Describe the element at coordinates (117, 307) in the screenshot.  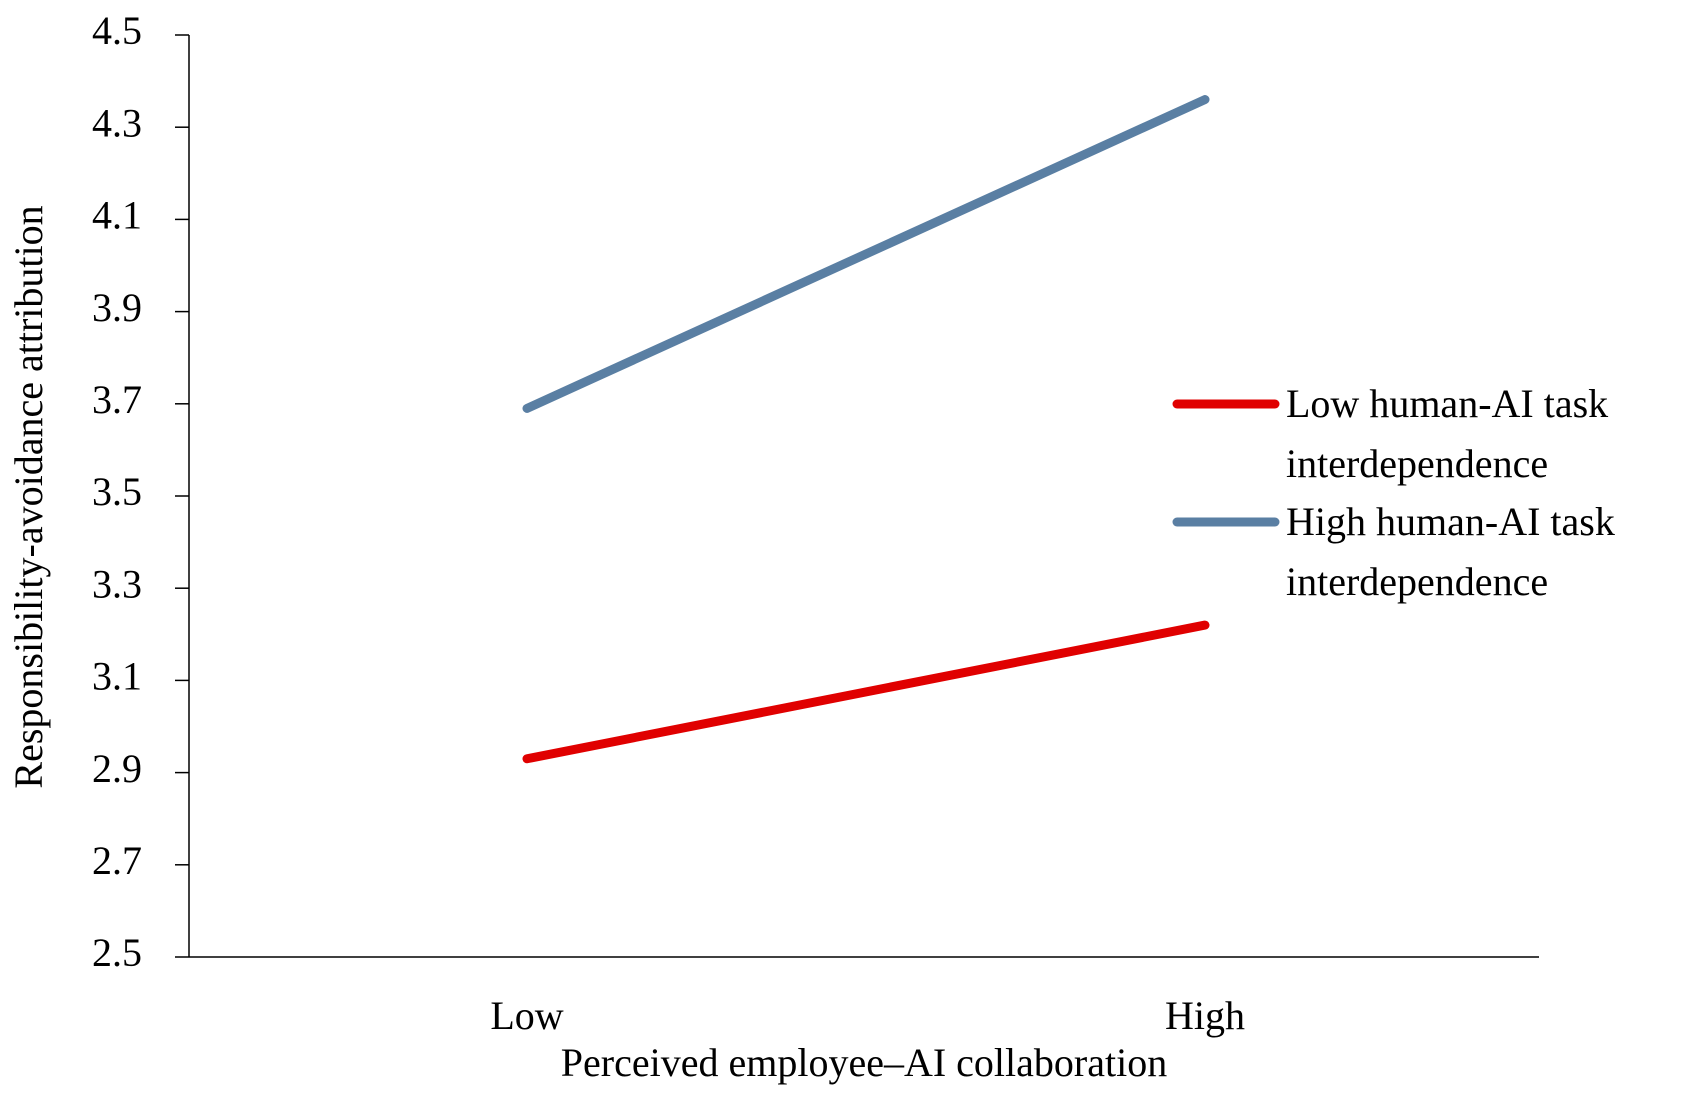
I see `y-tick-label: 3.9` at that location.